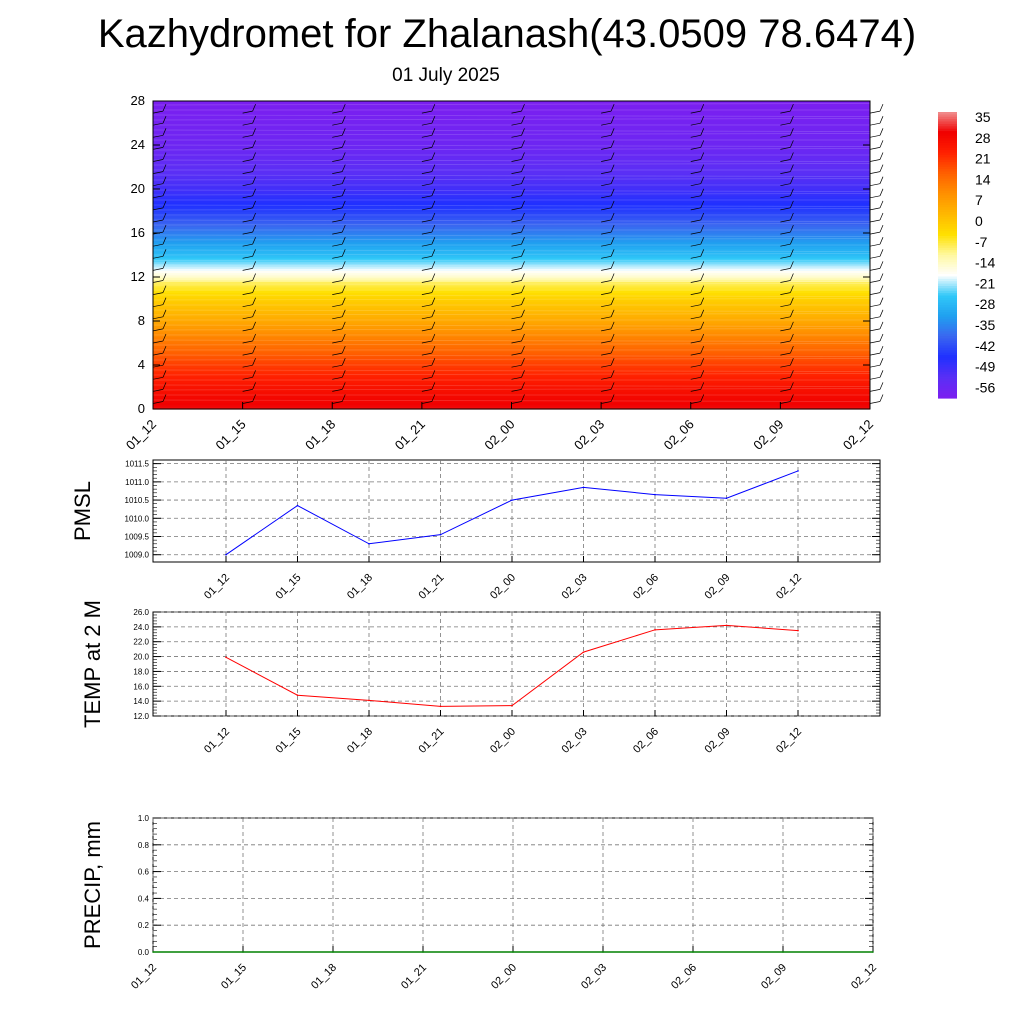 This screenshot has height=1024, width=1024. Describe the element at coordinates (516, 664) in the screenshot. I see `plot-frame` at that location.